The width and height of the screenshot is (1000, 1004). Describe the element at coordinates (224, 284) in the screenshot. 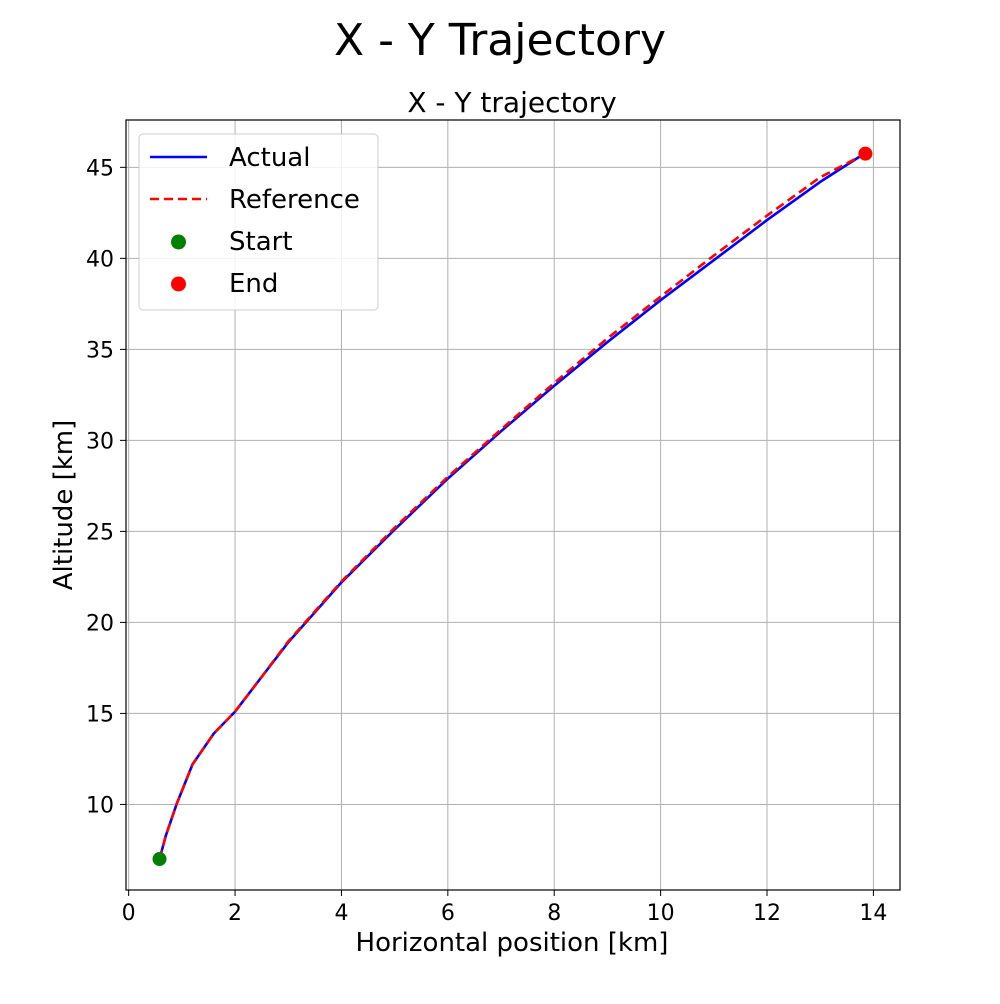

I see `legend-entry-end: End` at that location.